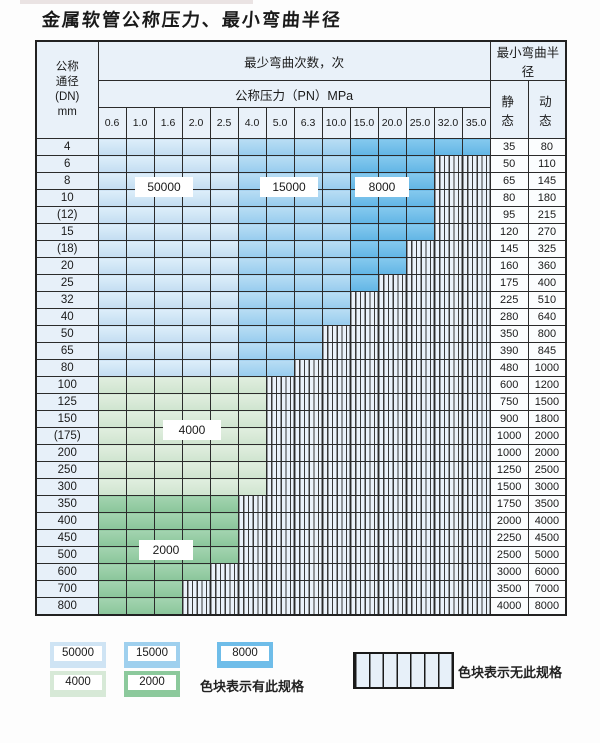 The height and width of the screenshot is (743, 600). What do you see at coordinates (547, 504) in the screenshot?
I see `dynamic-radius-value: 3500` at bounding box center [547, 504].